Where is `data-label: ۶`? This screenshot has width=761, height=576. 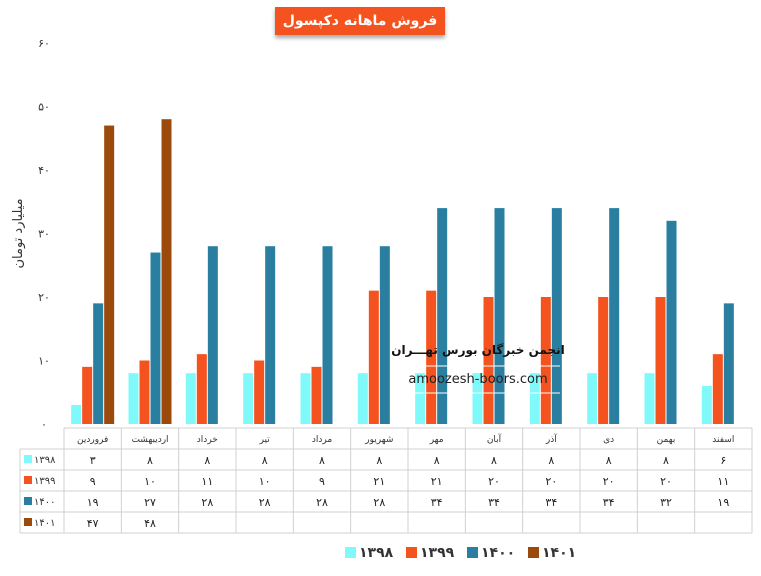 data-label: ۶ is located at coordinates (723, 460).